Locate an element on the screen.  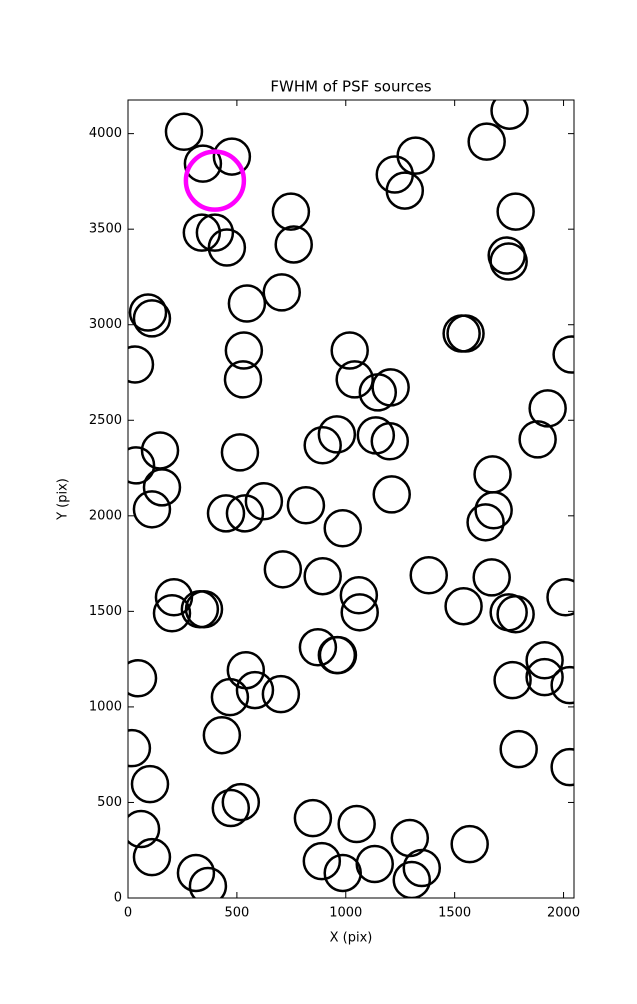
x-tick-label: 1500 is located at coordinates (454, 913).